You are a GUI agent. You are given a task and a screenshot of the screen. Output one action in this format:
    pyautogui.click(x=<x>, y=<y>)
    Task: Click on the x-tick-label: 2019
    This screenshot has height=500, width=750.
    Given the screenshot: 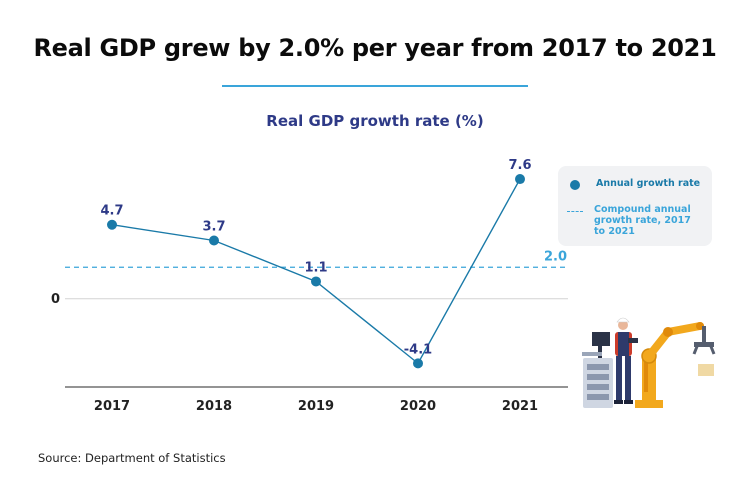 What is the action you would take?
    pyautogui.click(x=316, y=406)
    